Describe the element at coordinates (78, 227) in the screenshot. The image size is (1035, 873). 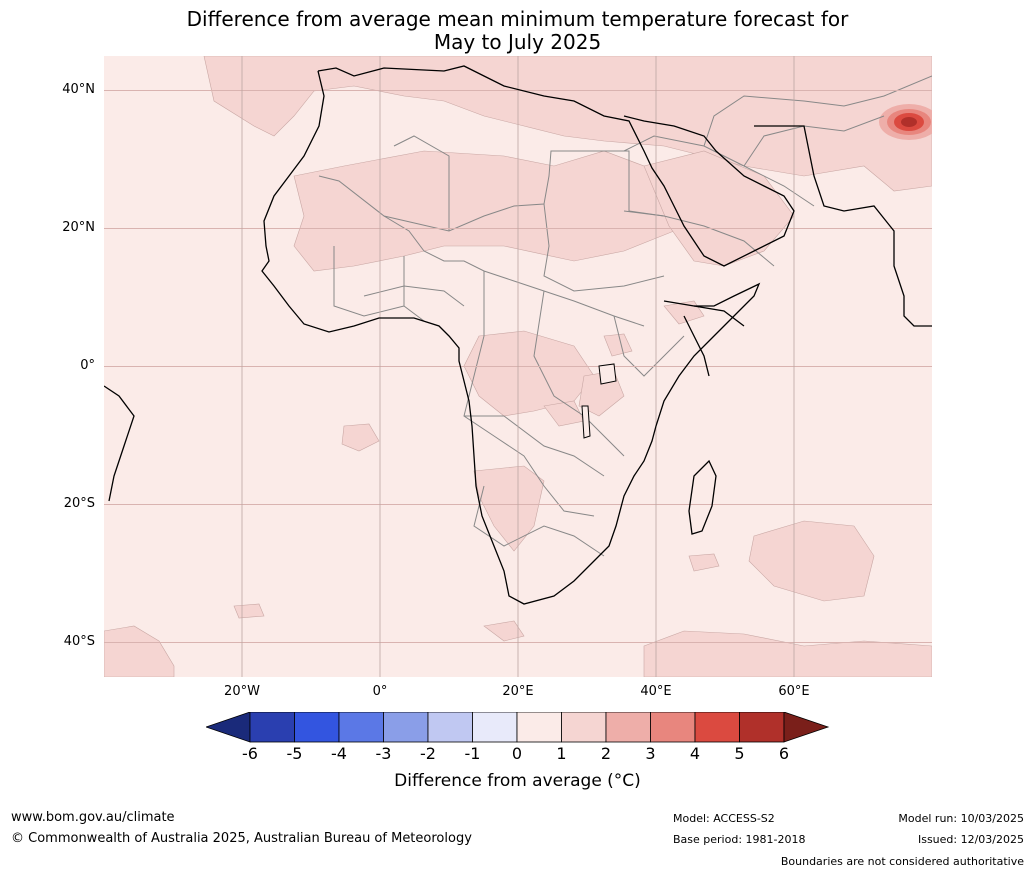
I see `lat-label-20n: 20°N` at that location.